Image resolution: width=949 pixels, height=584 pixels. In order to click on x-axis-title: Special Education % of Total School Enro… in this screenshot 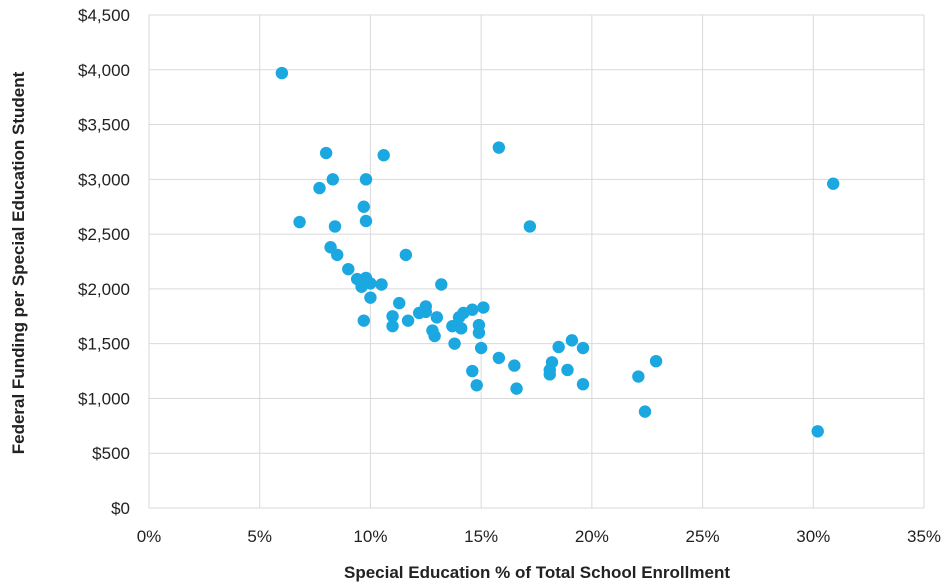, I will do `click(537, 572)`.